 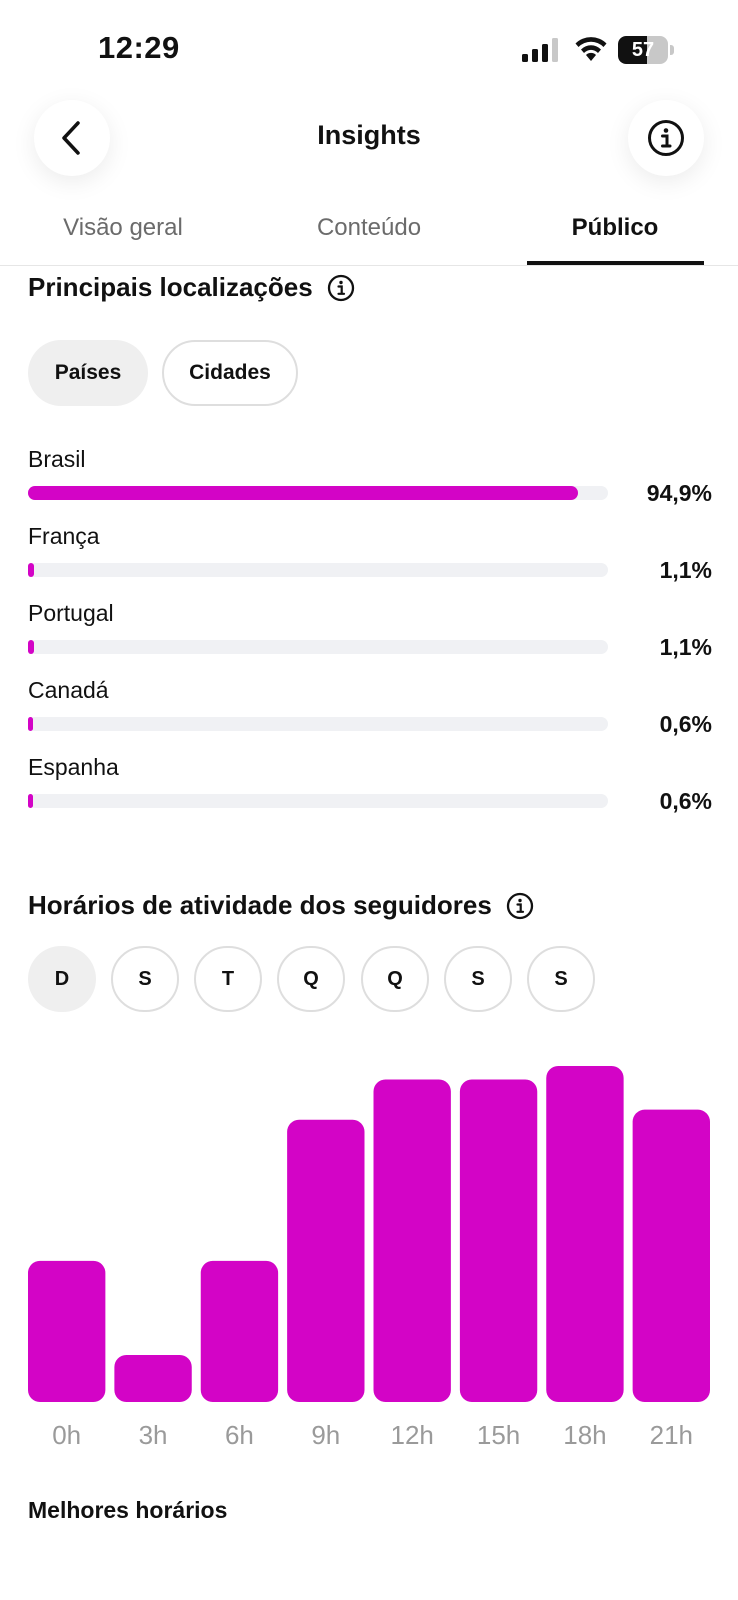 What do you see at coordinates (679, 493) in the screenshot?
I see `location-percent: 94,9%` at bounding box center [679, 493].